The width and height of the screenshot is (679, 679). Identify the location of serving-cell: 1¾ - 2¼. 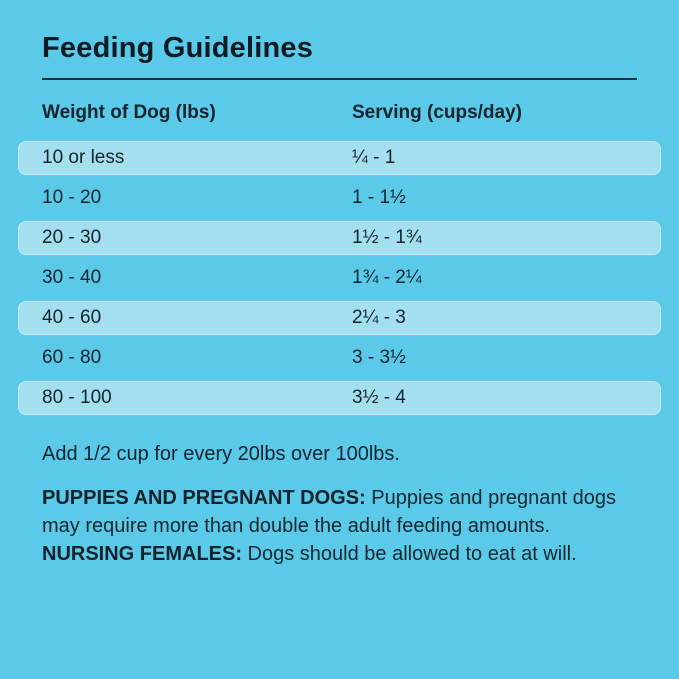
(387, 277).